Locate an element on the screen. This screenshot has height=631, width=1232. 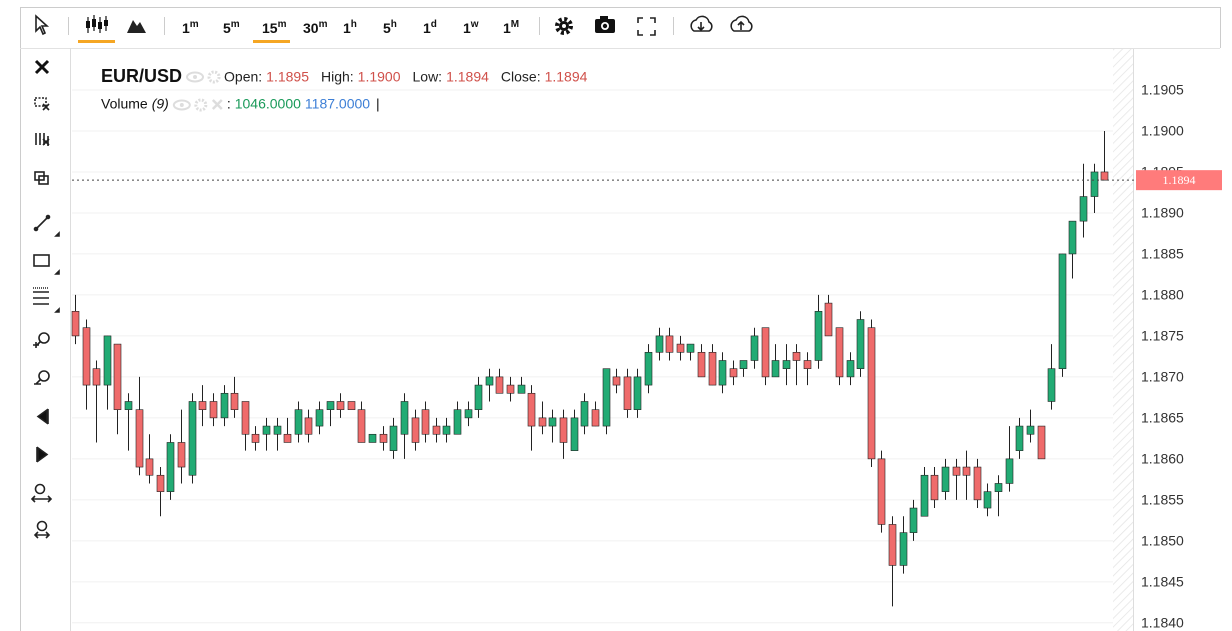
interval-unit: M is located at coordinates (515, 24).